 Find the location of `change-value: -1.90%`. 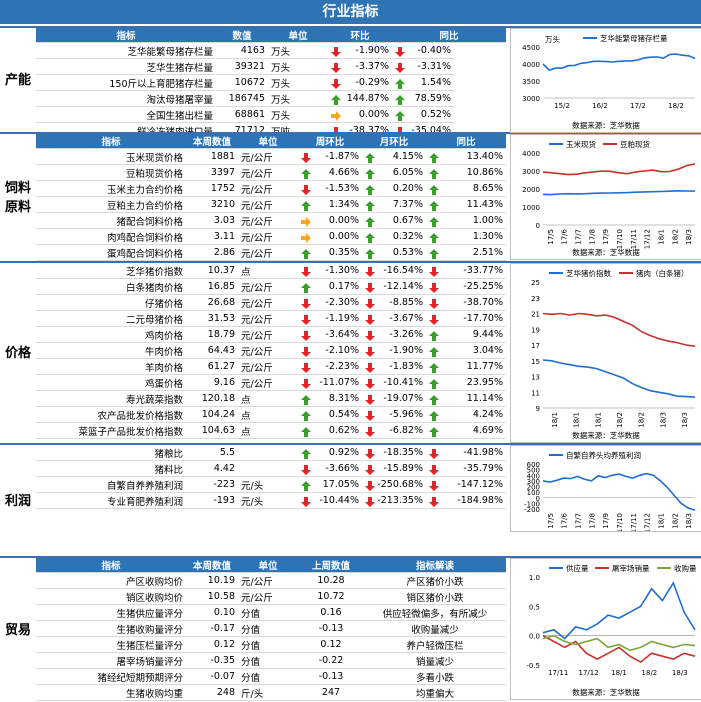

change-value: -1.90% is located at coordinates (372, 50).